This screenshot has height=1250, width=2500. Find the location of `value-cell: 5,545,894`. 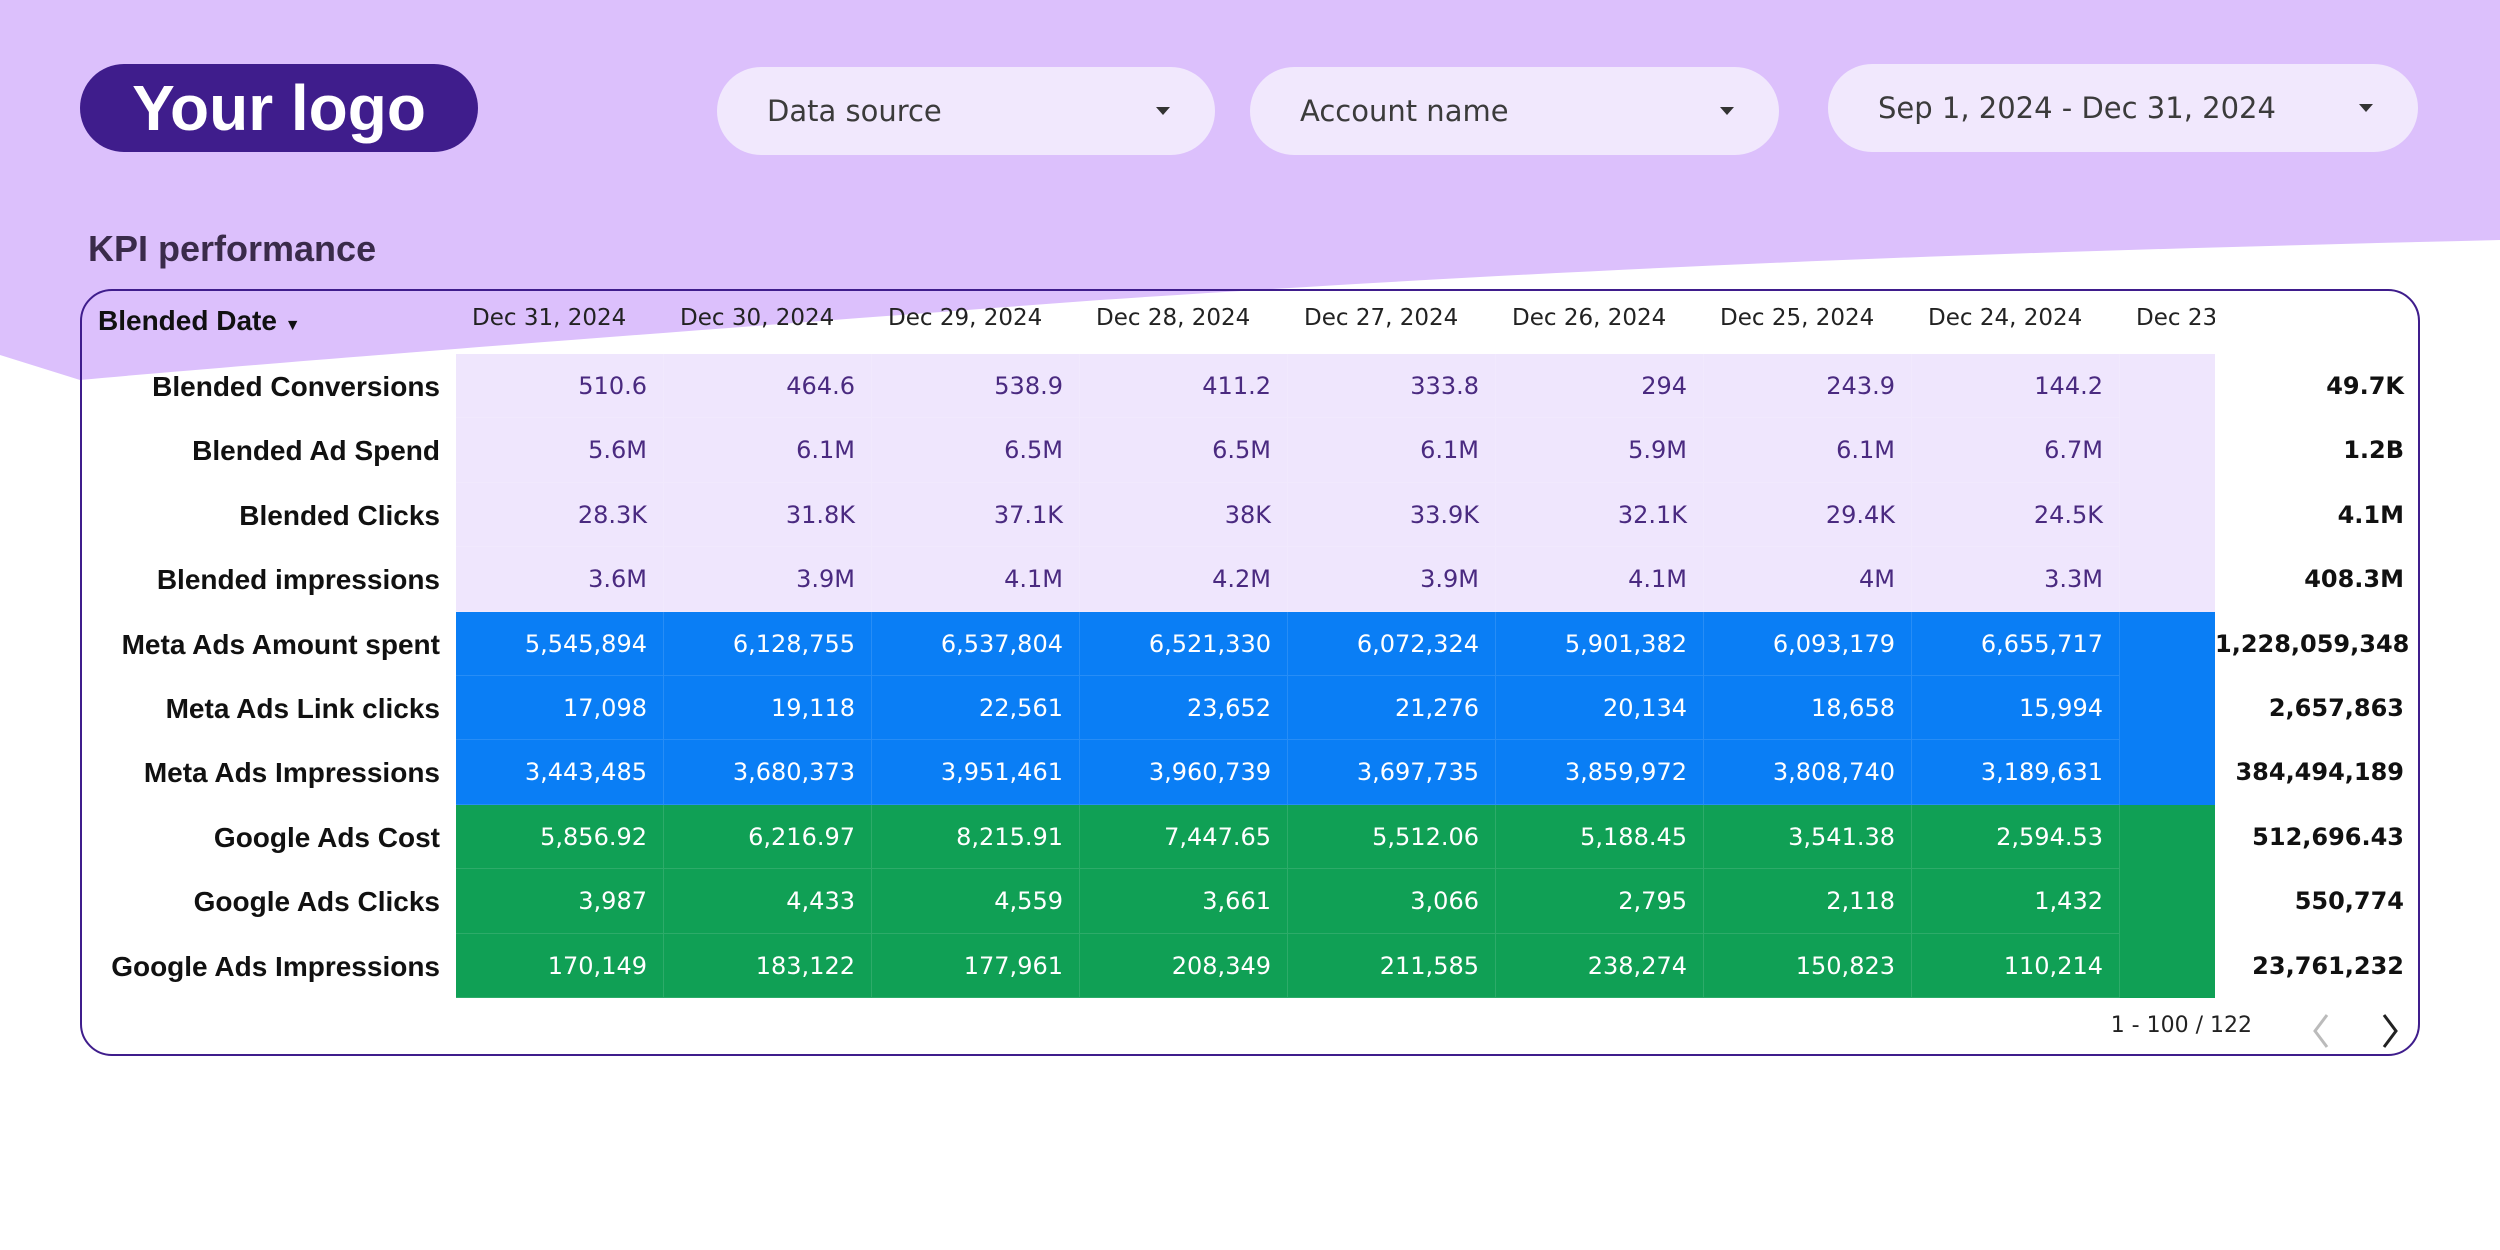

value-cell: 5,545,894 is located at coordinates (560, 643).